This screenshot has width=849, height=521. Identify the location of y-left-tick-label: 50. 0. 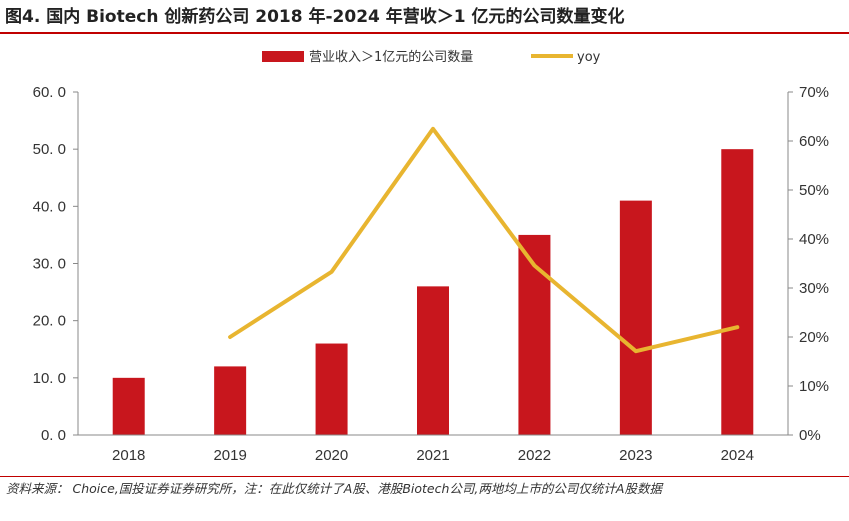
(49, 149).